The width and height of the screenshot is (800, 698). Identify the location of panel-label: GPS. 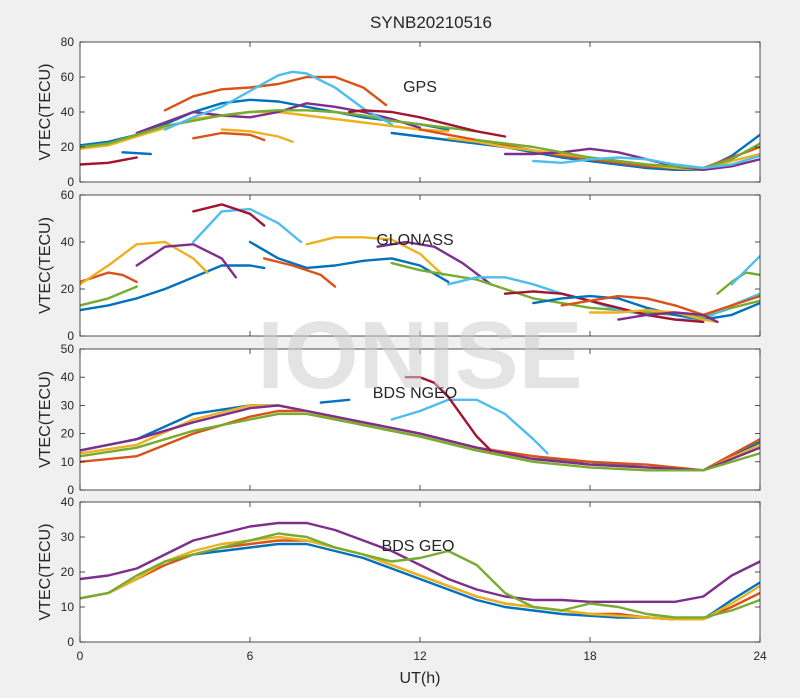
(420, 87).